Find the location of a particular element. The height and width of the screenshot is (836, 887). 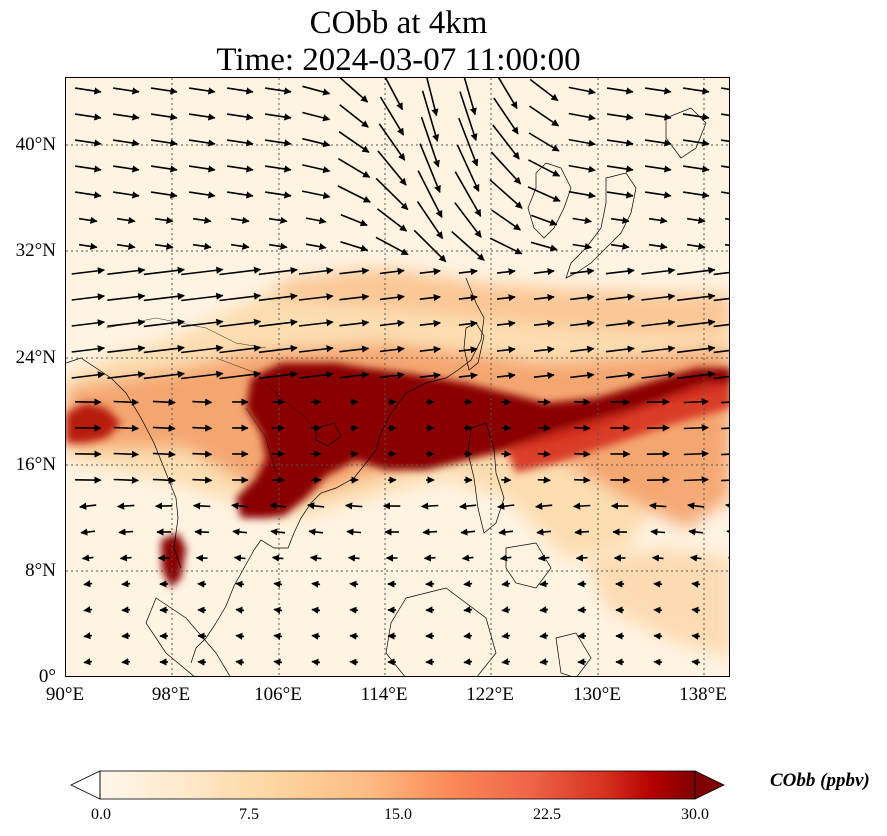

colorbar-tick-label: 15.0 is located at coordinates (398, 814).